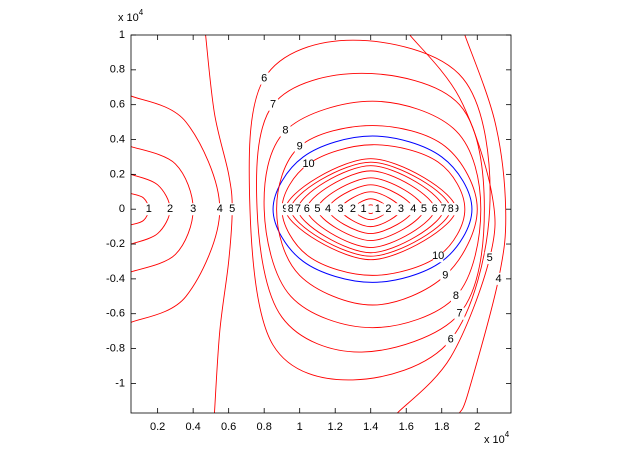 The height and width of the screenshot is (470, 620). Describe the element at coordinates (117, 139) in the screenshot. I see `y-tick-label: 0.4` at that location.